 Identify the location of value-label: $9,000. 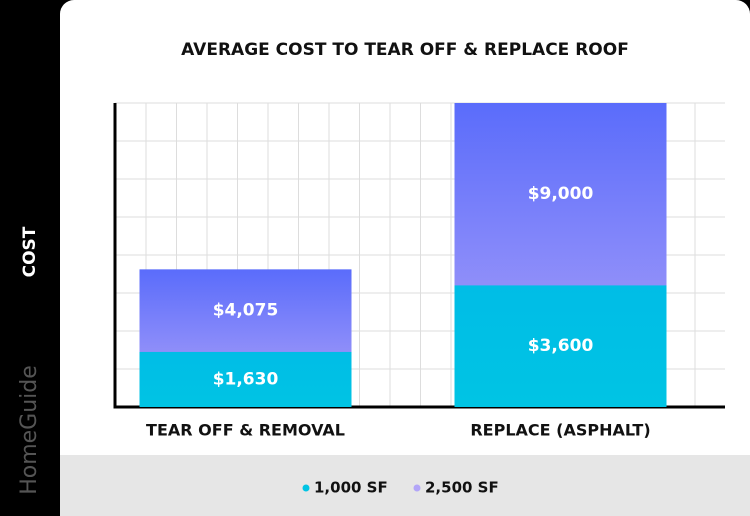
(561, 194).